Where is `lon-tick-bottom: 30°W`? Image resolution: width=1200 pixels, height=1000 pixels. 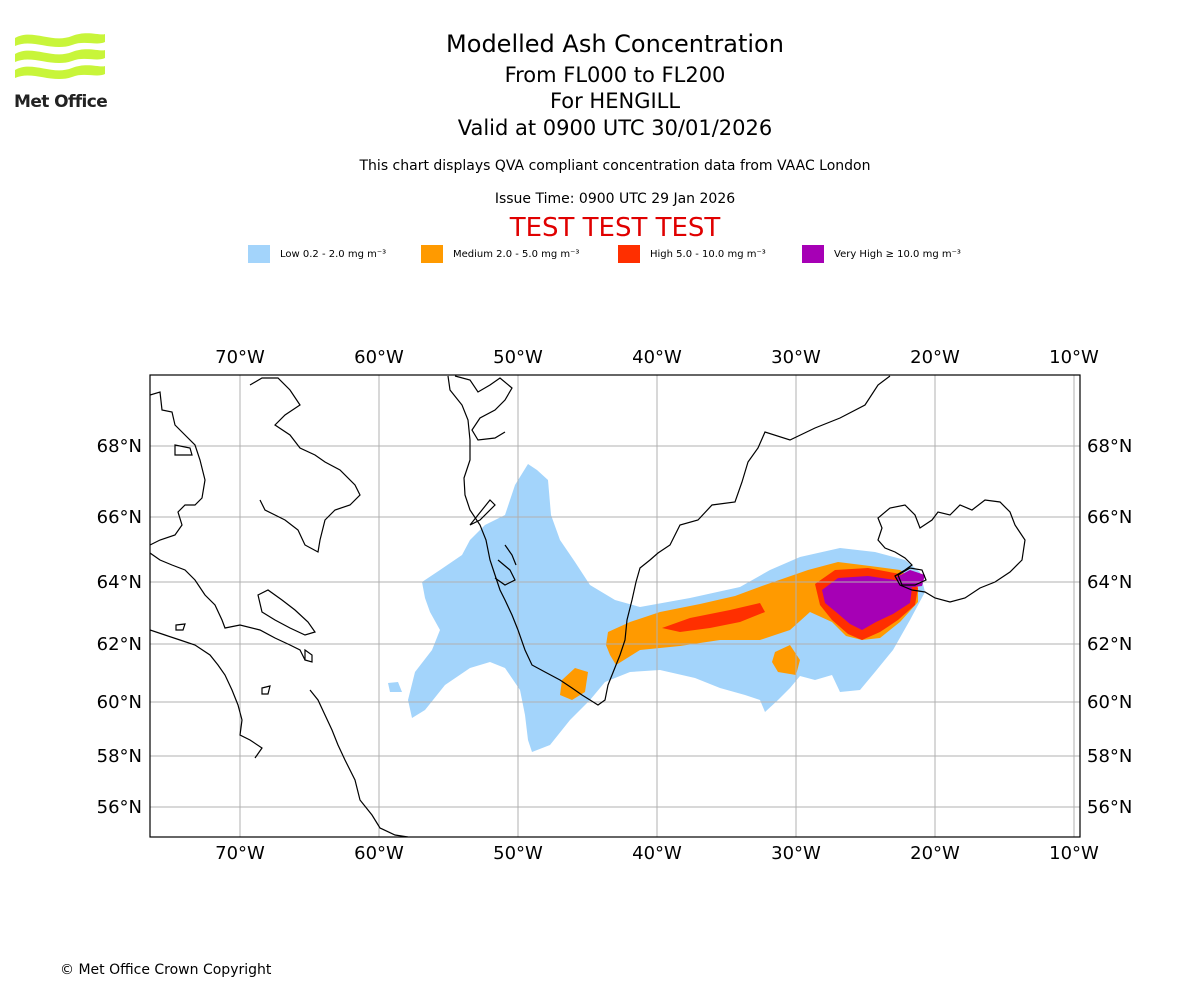
lon-tick-bottom: 30°W is located at coordinates (796, 853).